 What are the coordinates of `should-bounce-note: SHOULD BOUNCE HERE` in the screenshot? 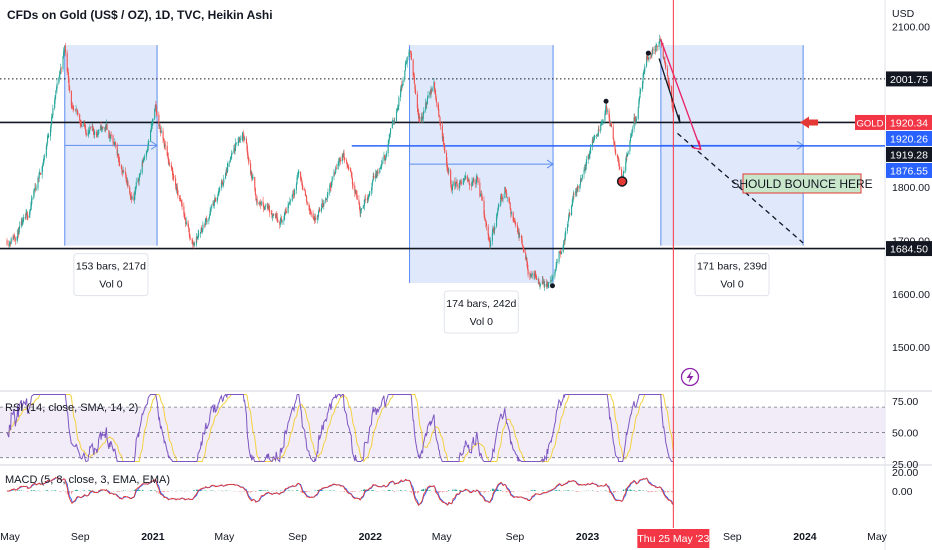 It's located at (802, 183).